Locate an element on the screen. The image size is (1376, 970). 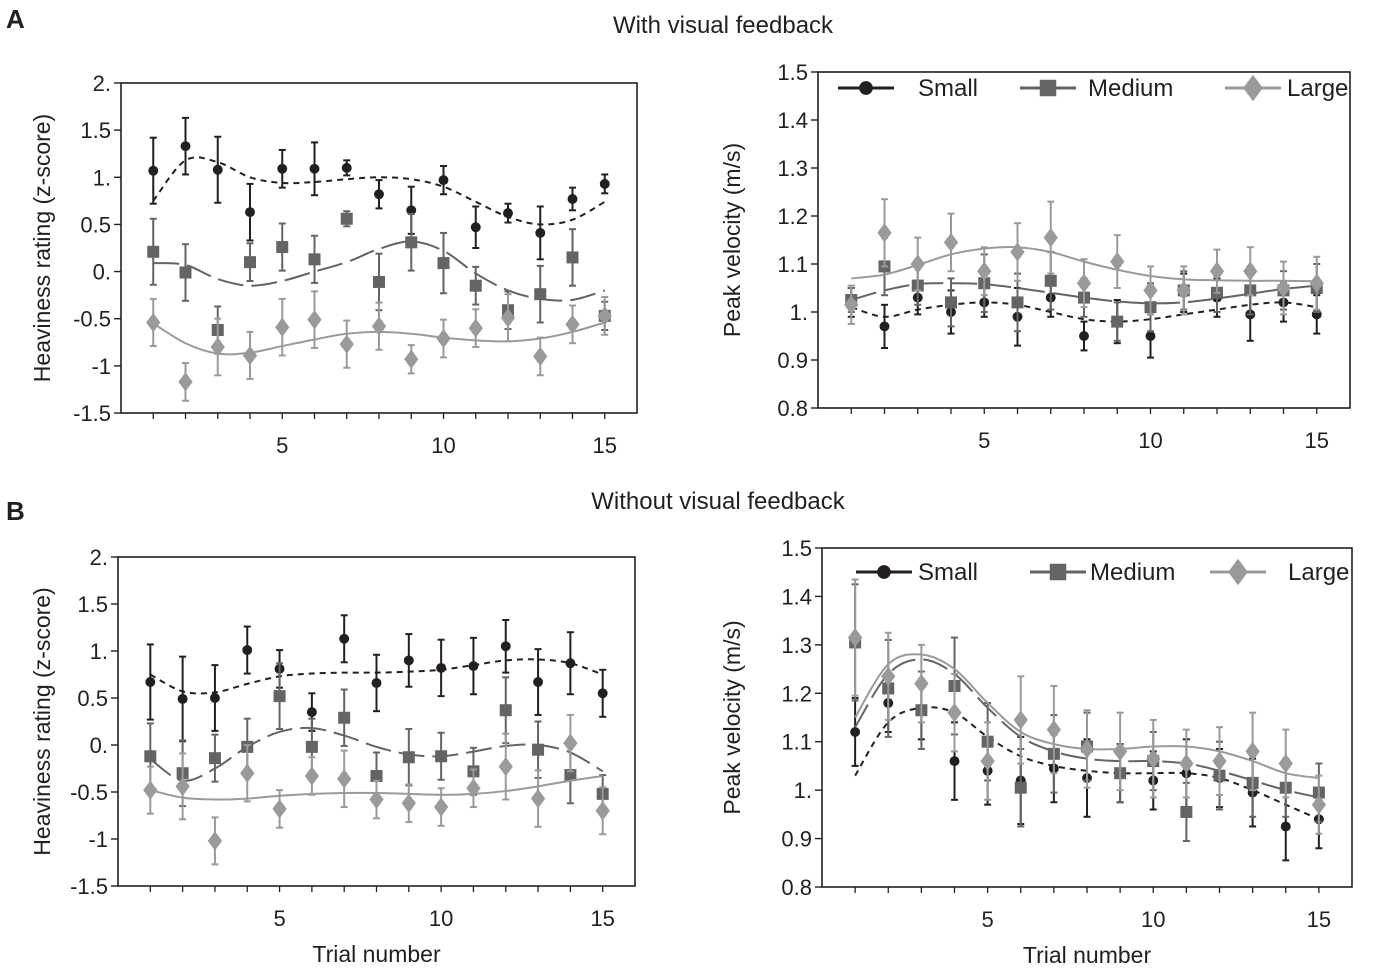
panel-b-title: Without visual feedback is located at coordinates (718, 501).